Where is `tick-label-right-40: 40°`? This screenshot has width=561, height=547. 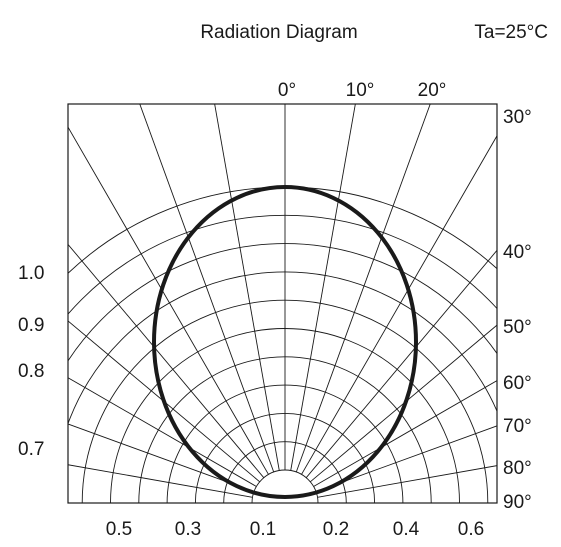
tick-label-right-40: 40° is located at coordinates (517, 252).